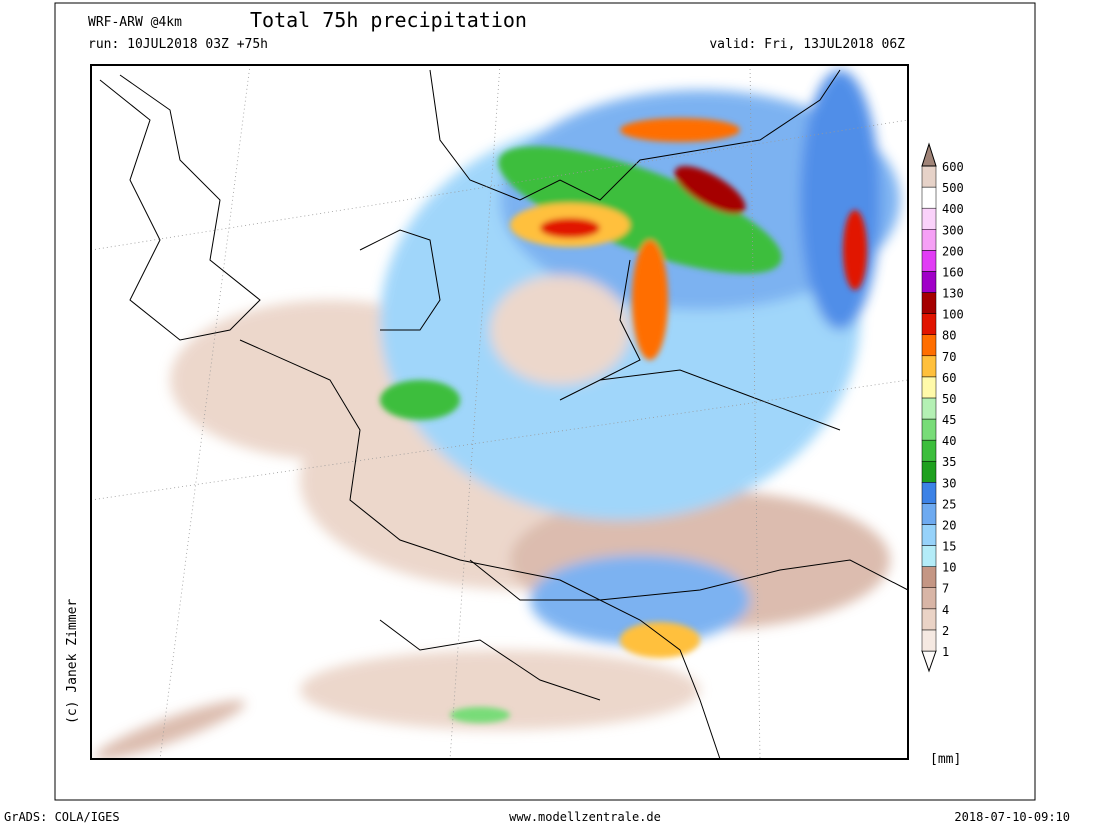  I want to click on colorbar-label: 70, so click(949, 357).